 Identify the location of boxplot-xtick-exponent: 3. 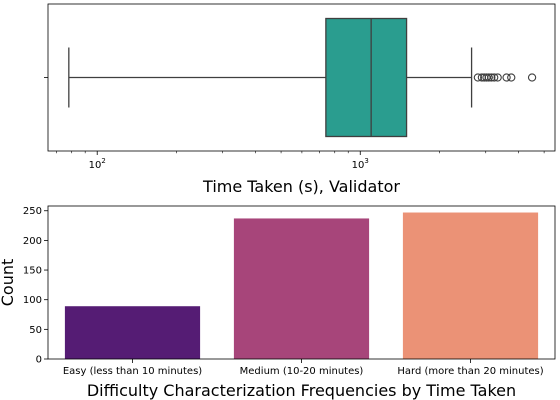
(366, 161).